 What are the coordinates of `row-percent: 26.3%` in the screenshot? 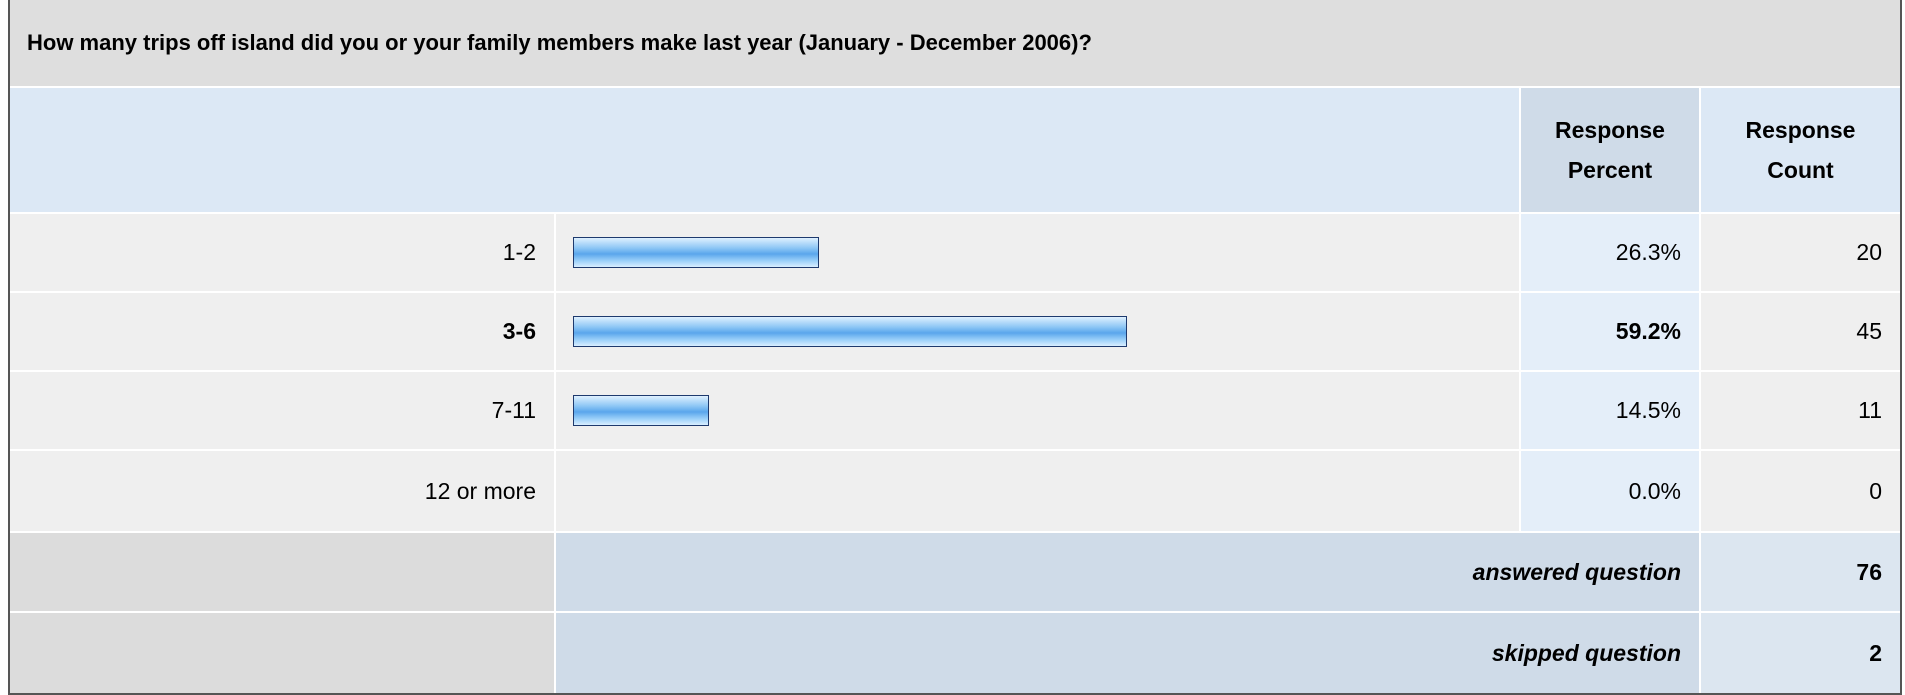 It's located at (1611, 253).